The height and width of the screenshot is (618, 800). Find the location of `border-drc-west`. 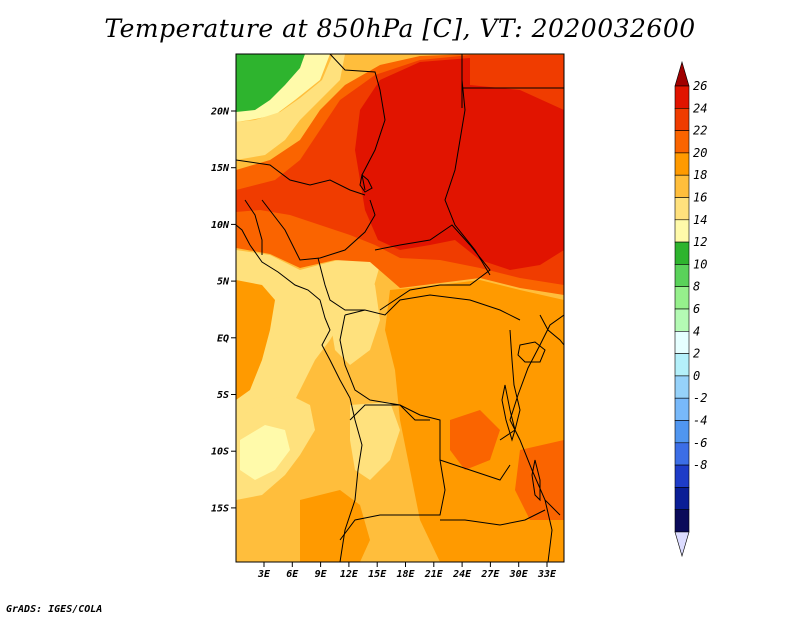

border-drc-west is located at coordinates (384, 367).